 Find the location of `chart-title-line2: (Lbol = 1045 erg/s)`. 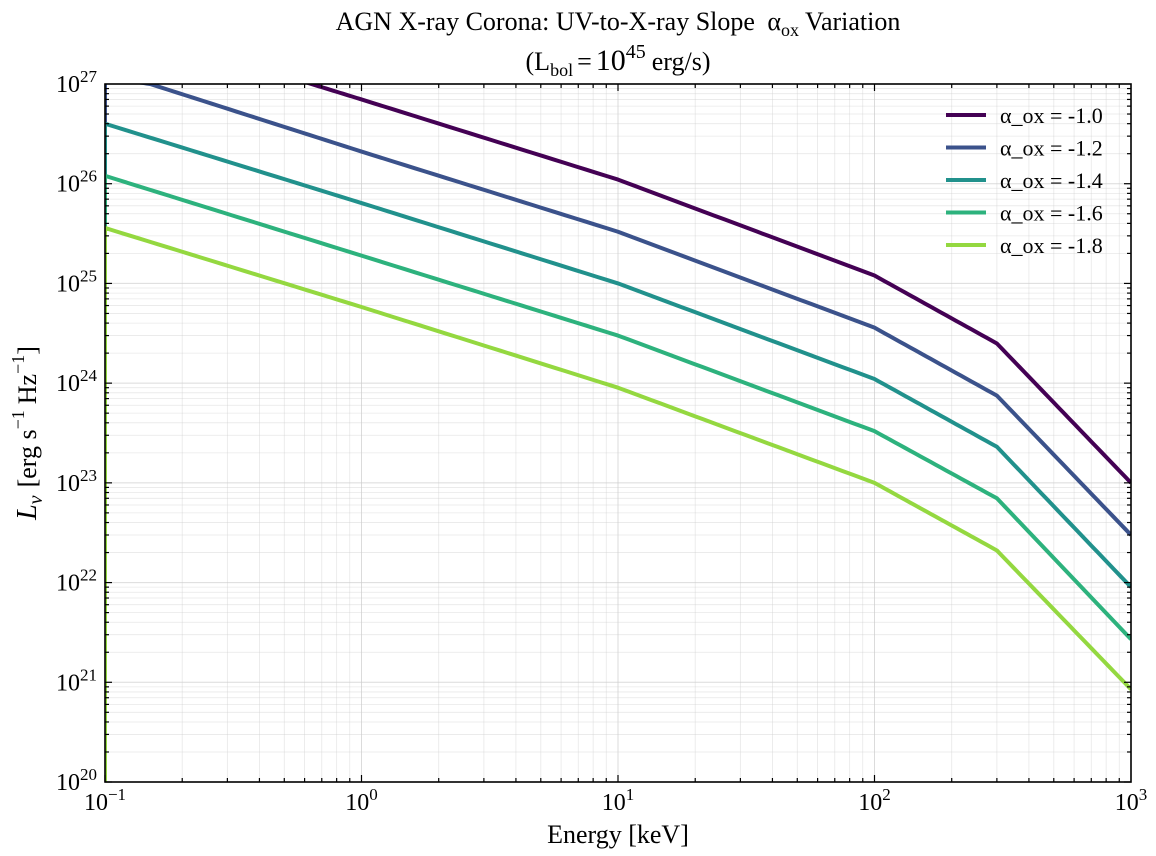

chart-title-line2: (Lbol = 1045 erg/s) is located at coordinates (618, 60).